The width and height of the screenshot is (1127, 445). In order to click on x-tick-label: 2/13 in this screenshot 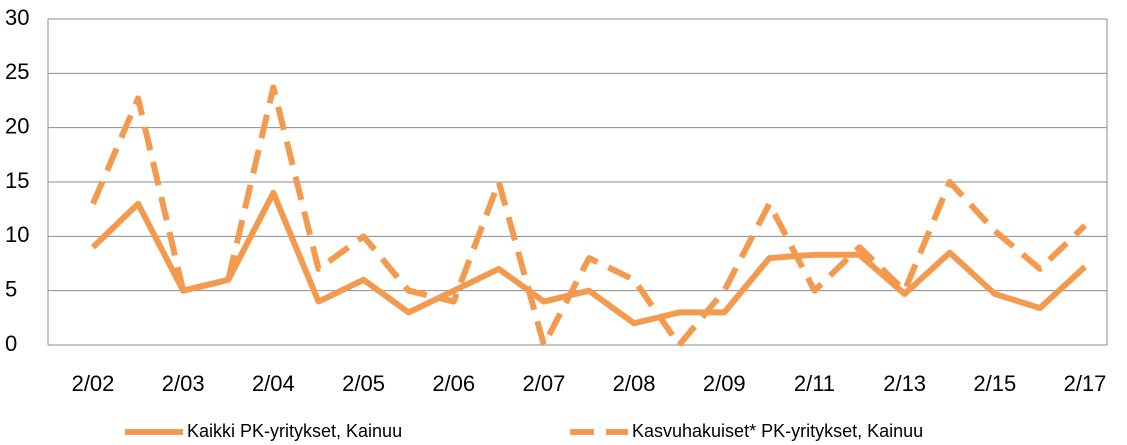, I will do `click(904, 383)`.